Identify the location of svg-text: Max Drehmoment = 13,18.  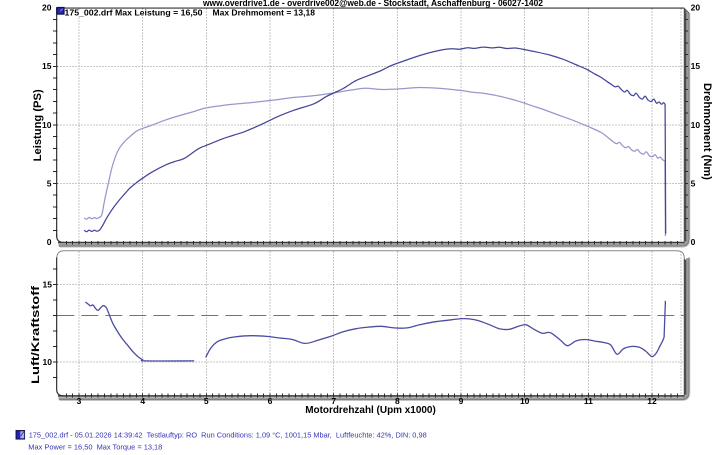
(264, 12).